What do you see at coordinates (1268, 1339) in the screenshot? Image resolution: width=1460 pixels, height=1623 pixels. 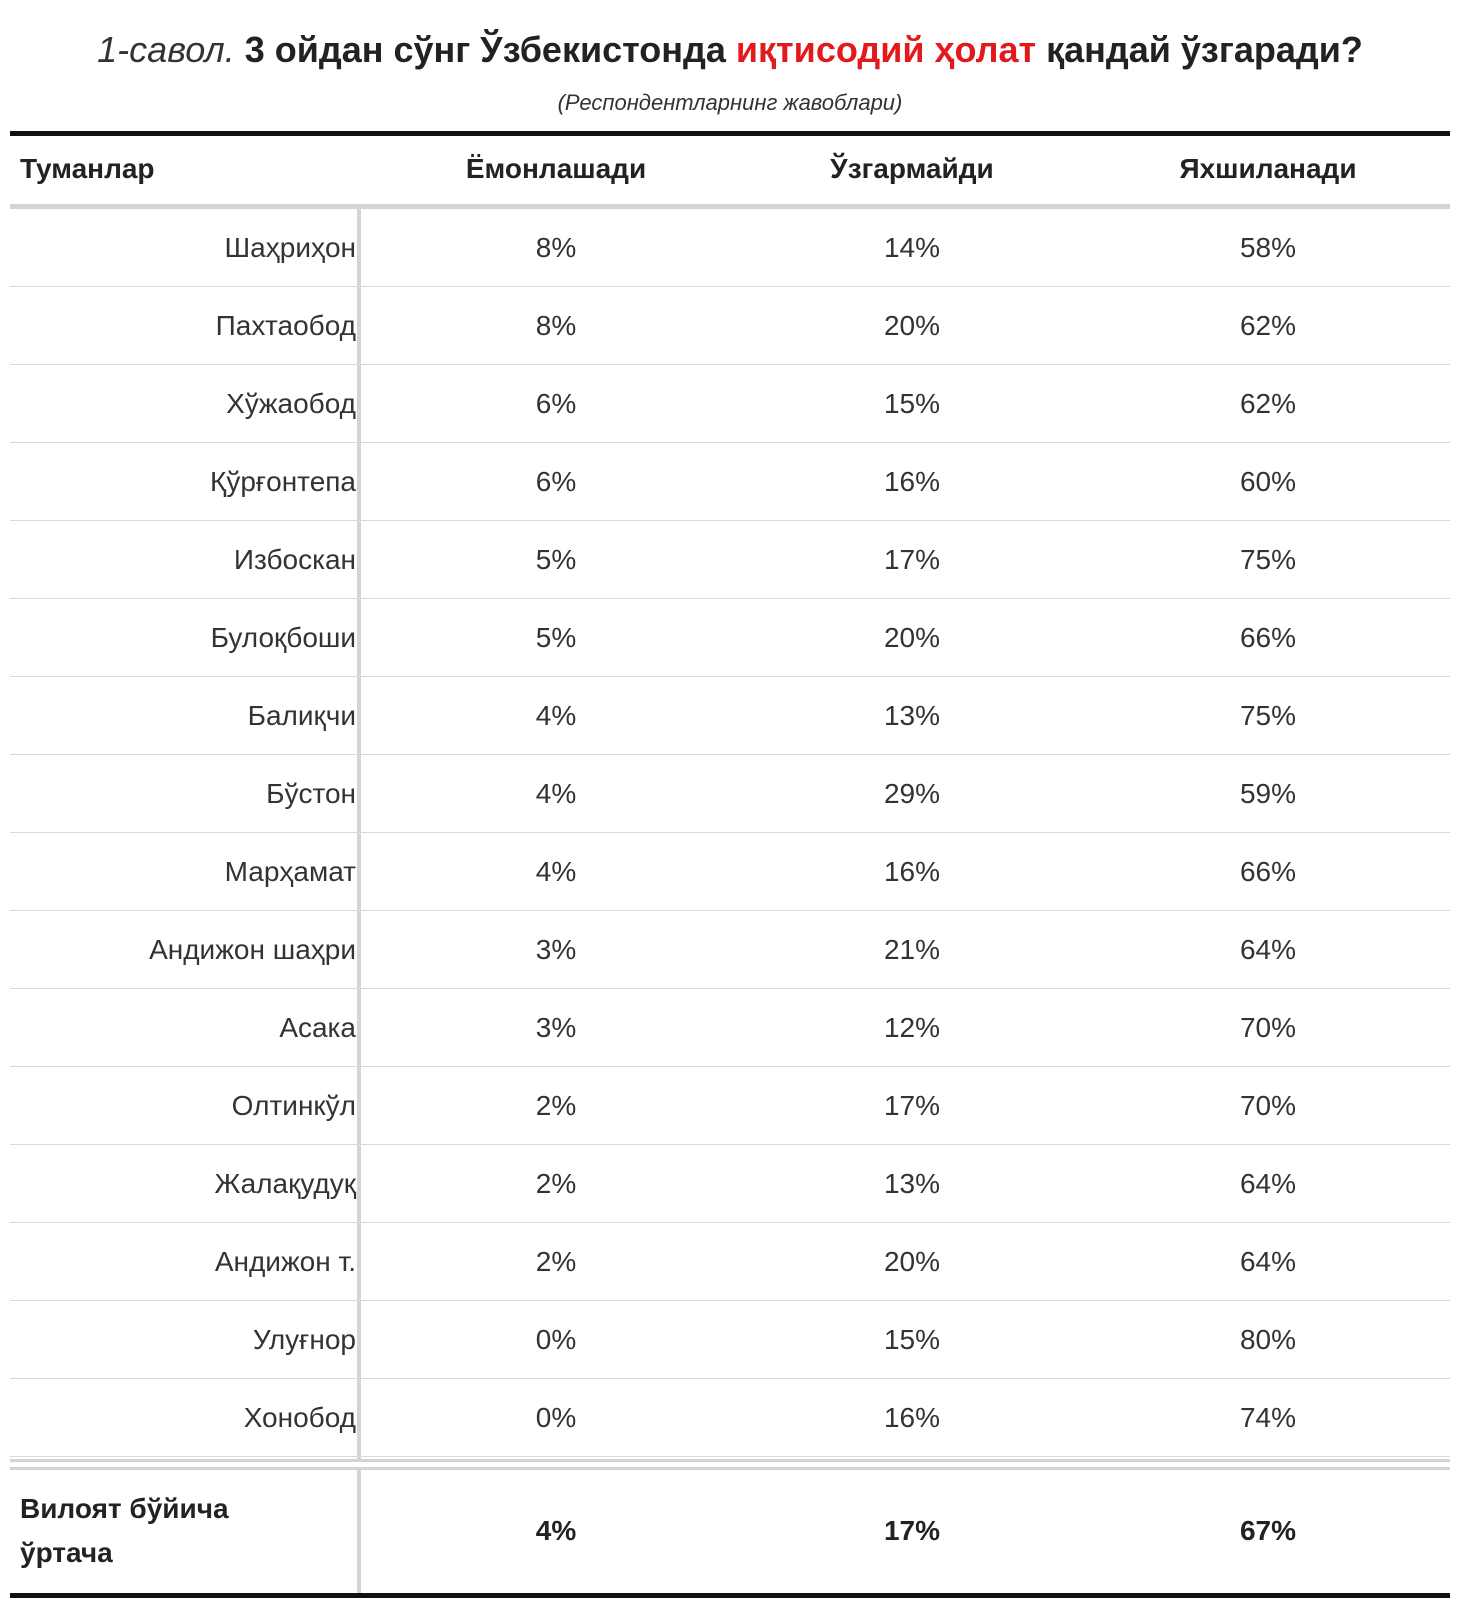 I see `better-value: 80%` at bounding box center [1268, 1339].